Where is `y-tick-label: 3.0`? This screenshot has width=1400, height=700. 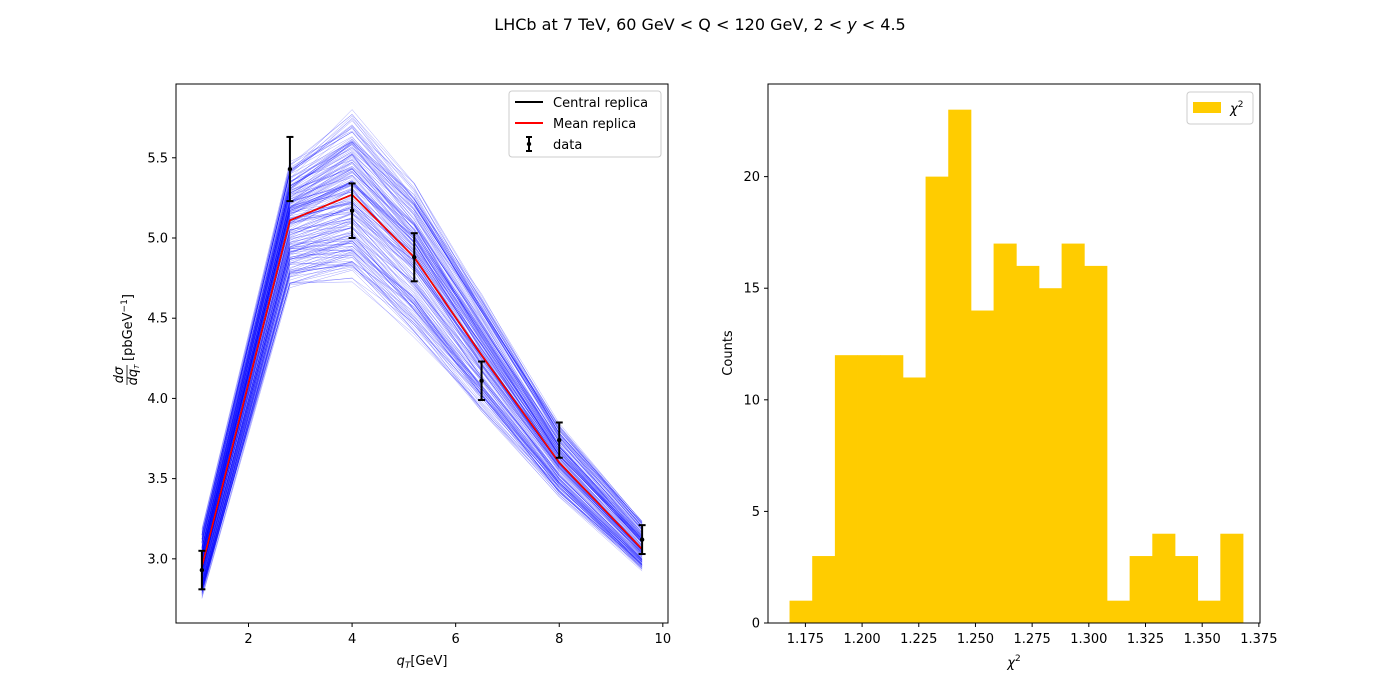
y-tick-label: 3.0 is located at coordinates (157, 559).